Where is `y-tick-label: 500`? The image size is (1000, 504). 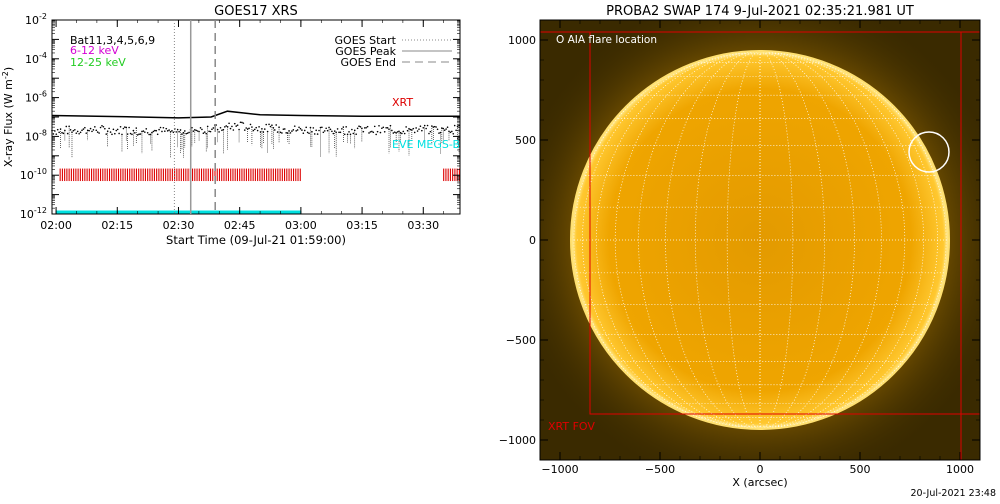
y-tick-label: 500 is located at coordinates (525, 140).